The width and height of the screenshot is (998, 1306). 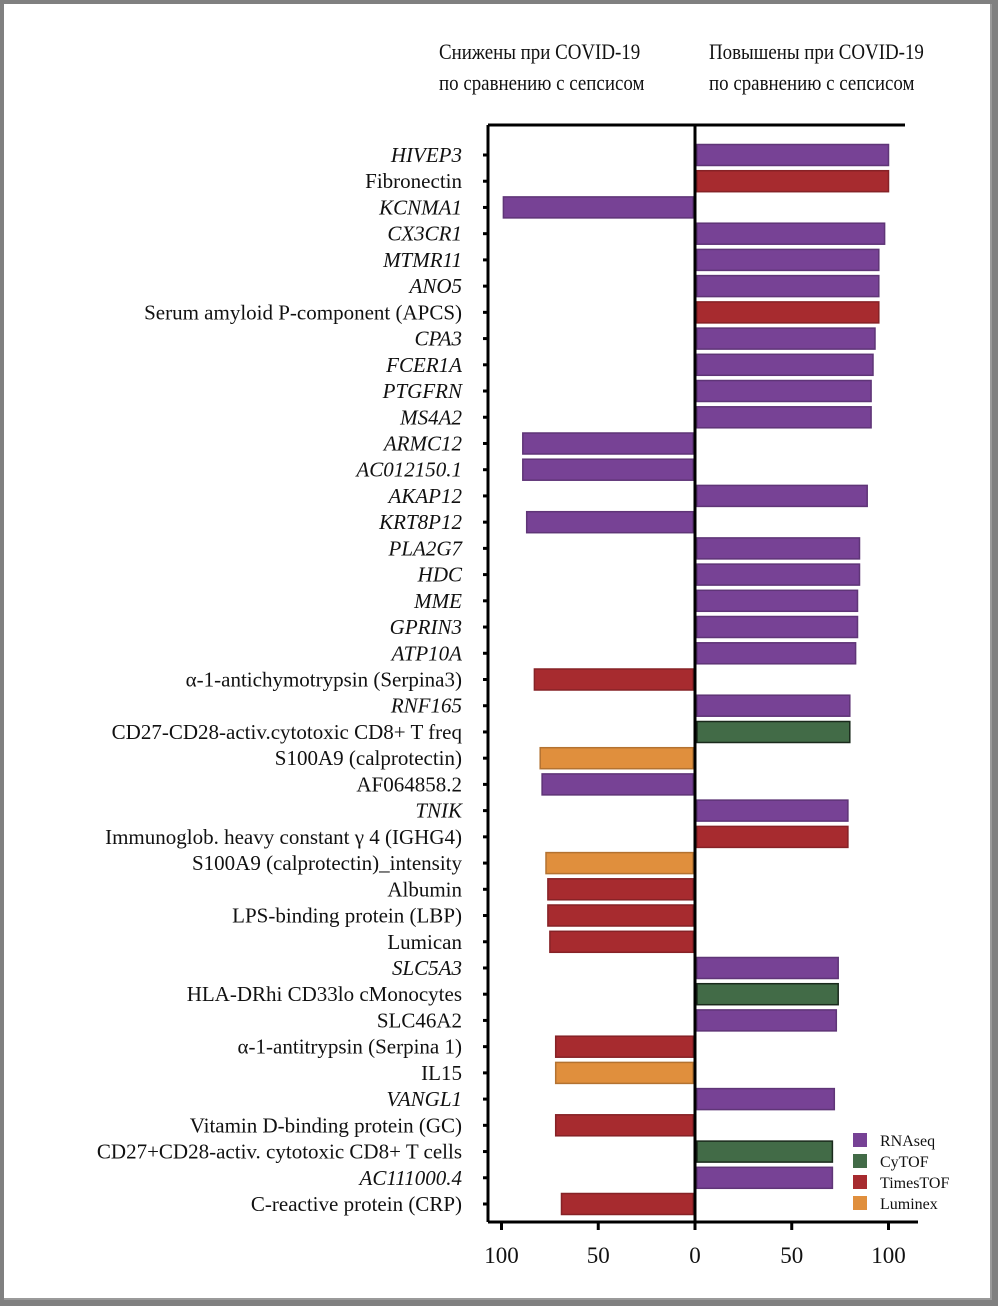 I want to click on category-label: ARMC12, so click(x=422, y=444).